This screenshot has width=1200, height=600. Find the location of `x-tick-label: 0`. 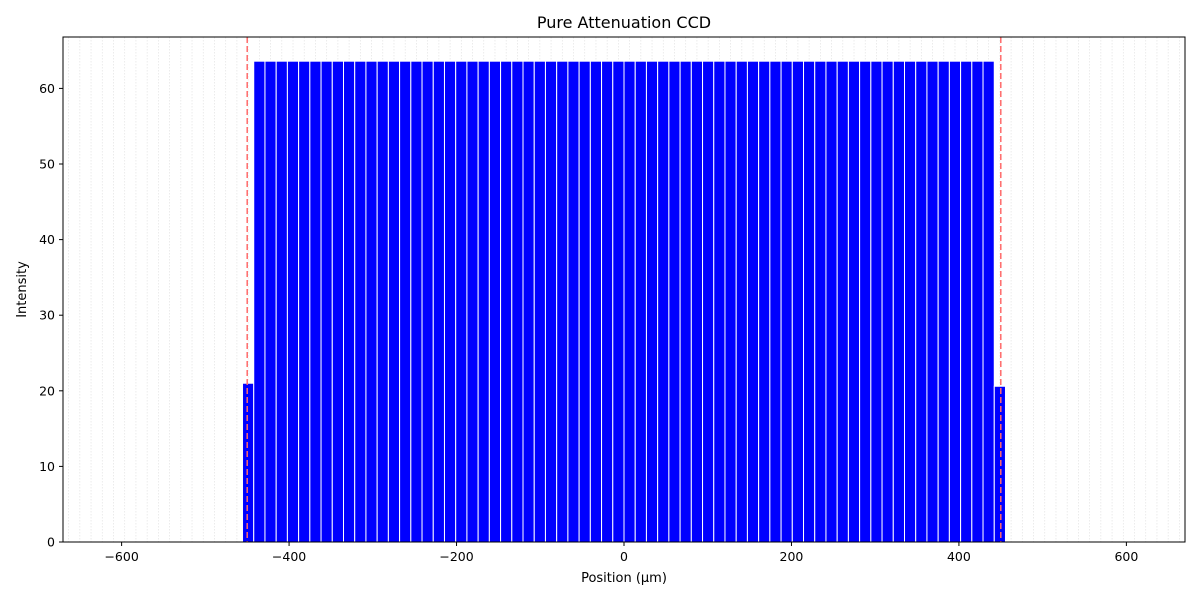

x-tick-label: 0 is located at coordinates (624, 556).